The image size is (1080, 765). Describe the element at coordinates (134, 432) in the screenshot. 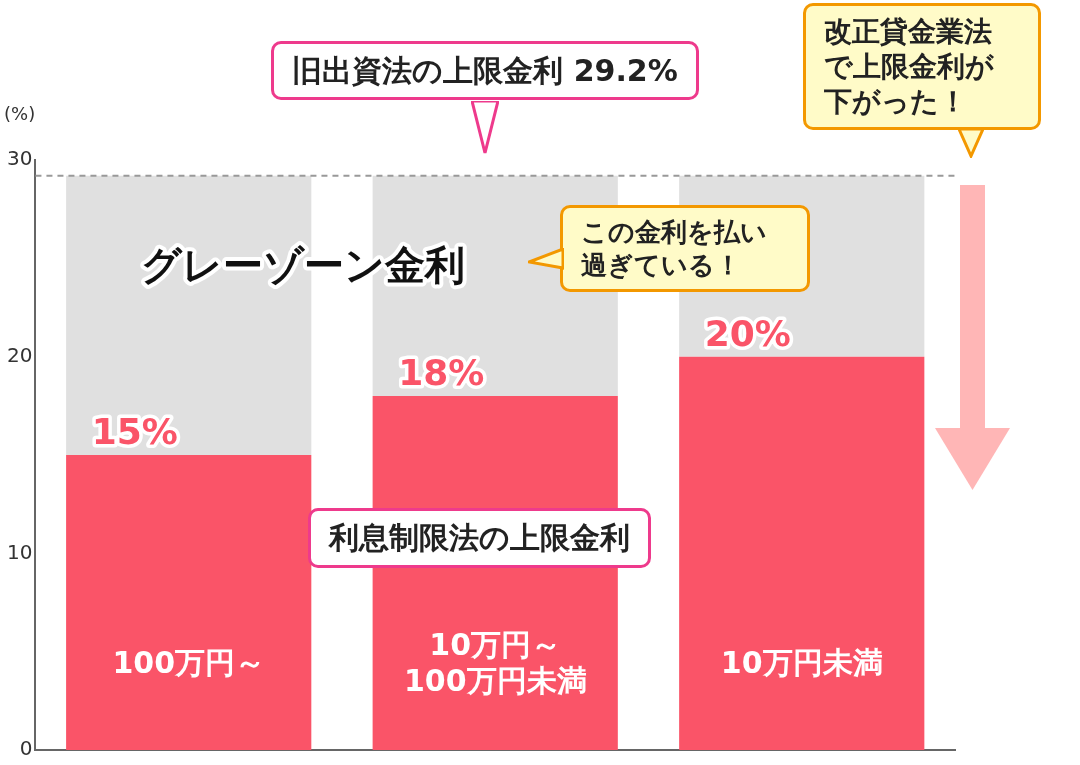

I see `data-label: 15%` at that location.